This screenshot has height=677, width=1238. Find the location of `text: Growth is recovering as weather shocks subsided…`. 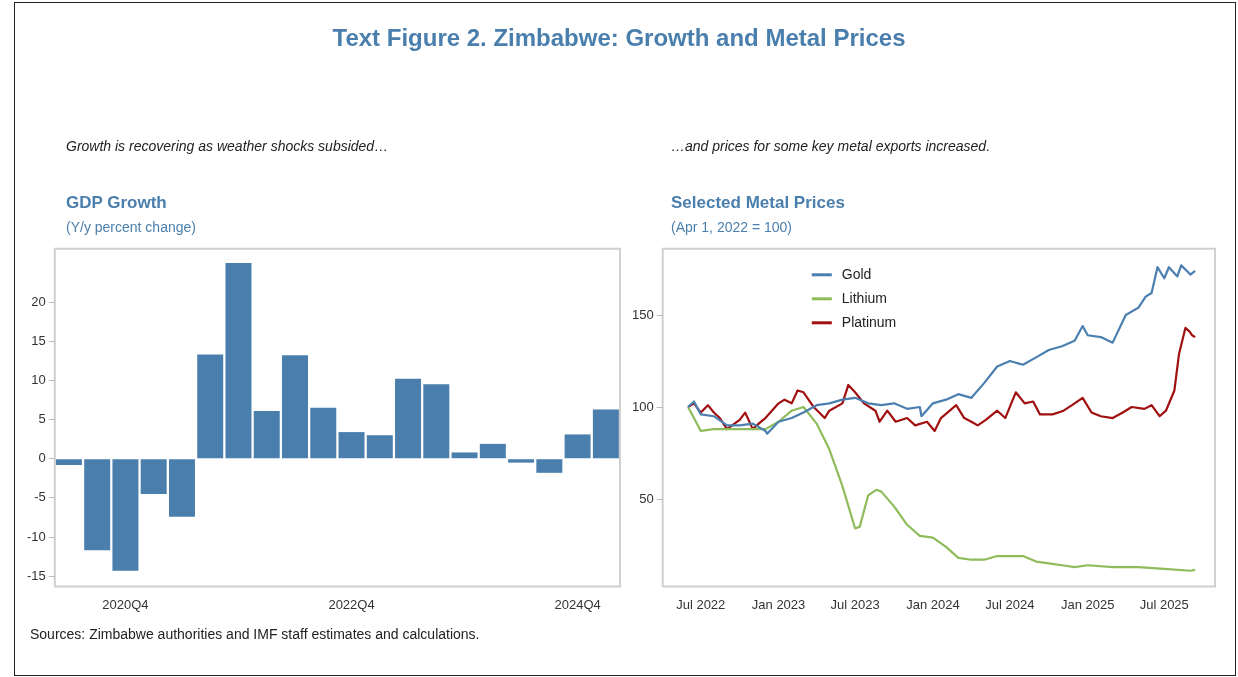

text: Growth is recovering as weather shocks subsided… is located at coordinates (227, 146).